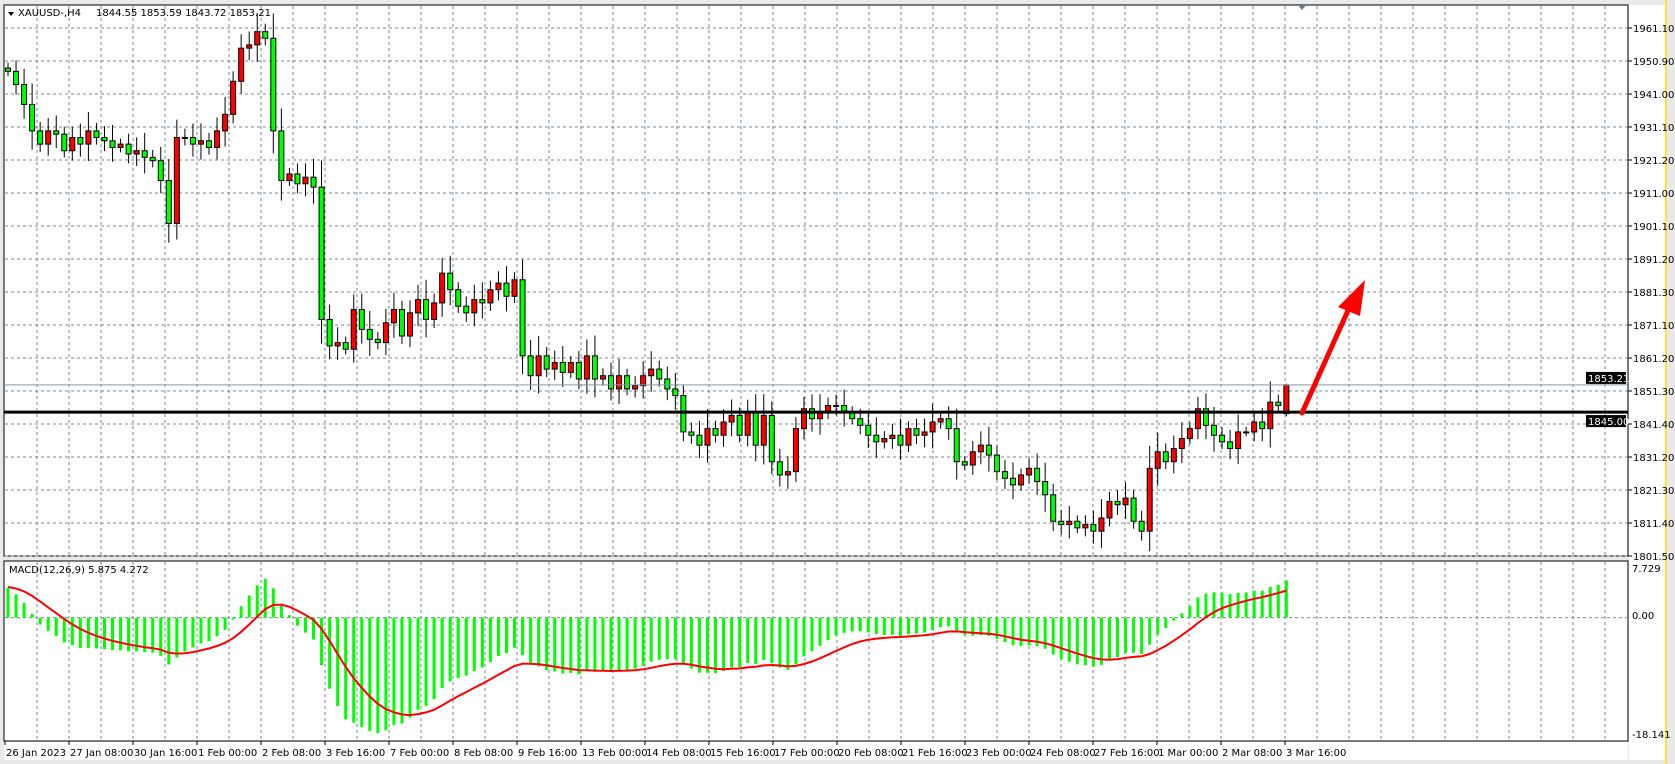  I want to click on collapse-triangle-icon, so click(11, 14).